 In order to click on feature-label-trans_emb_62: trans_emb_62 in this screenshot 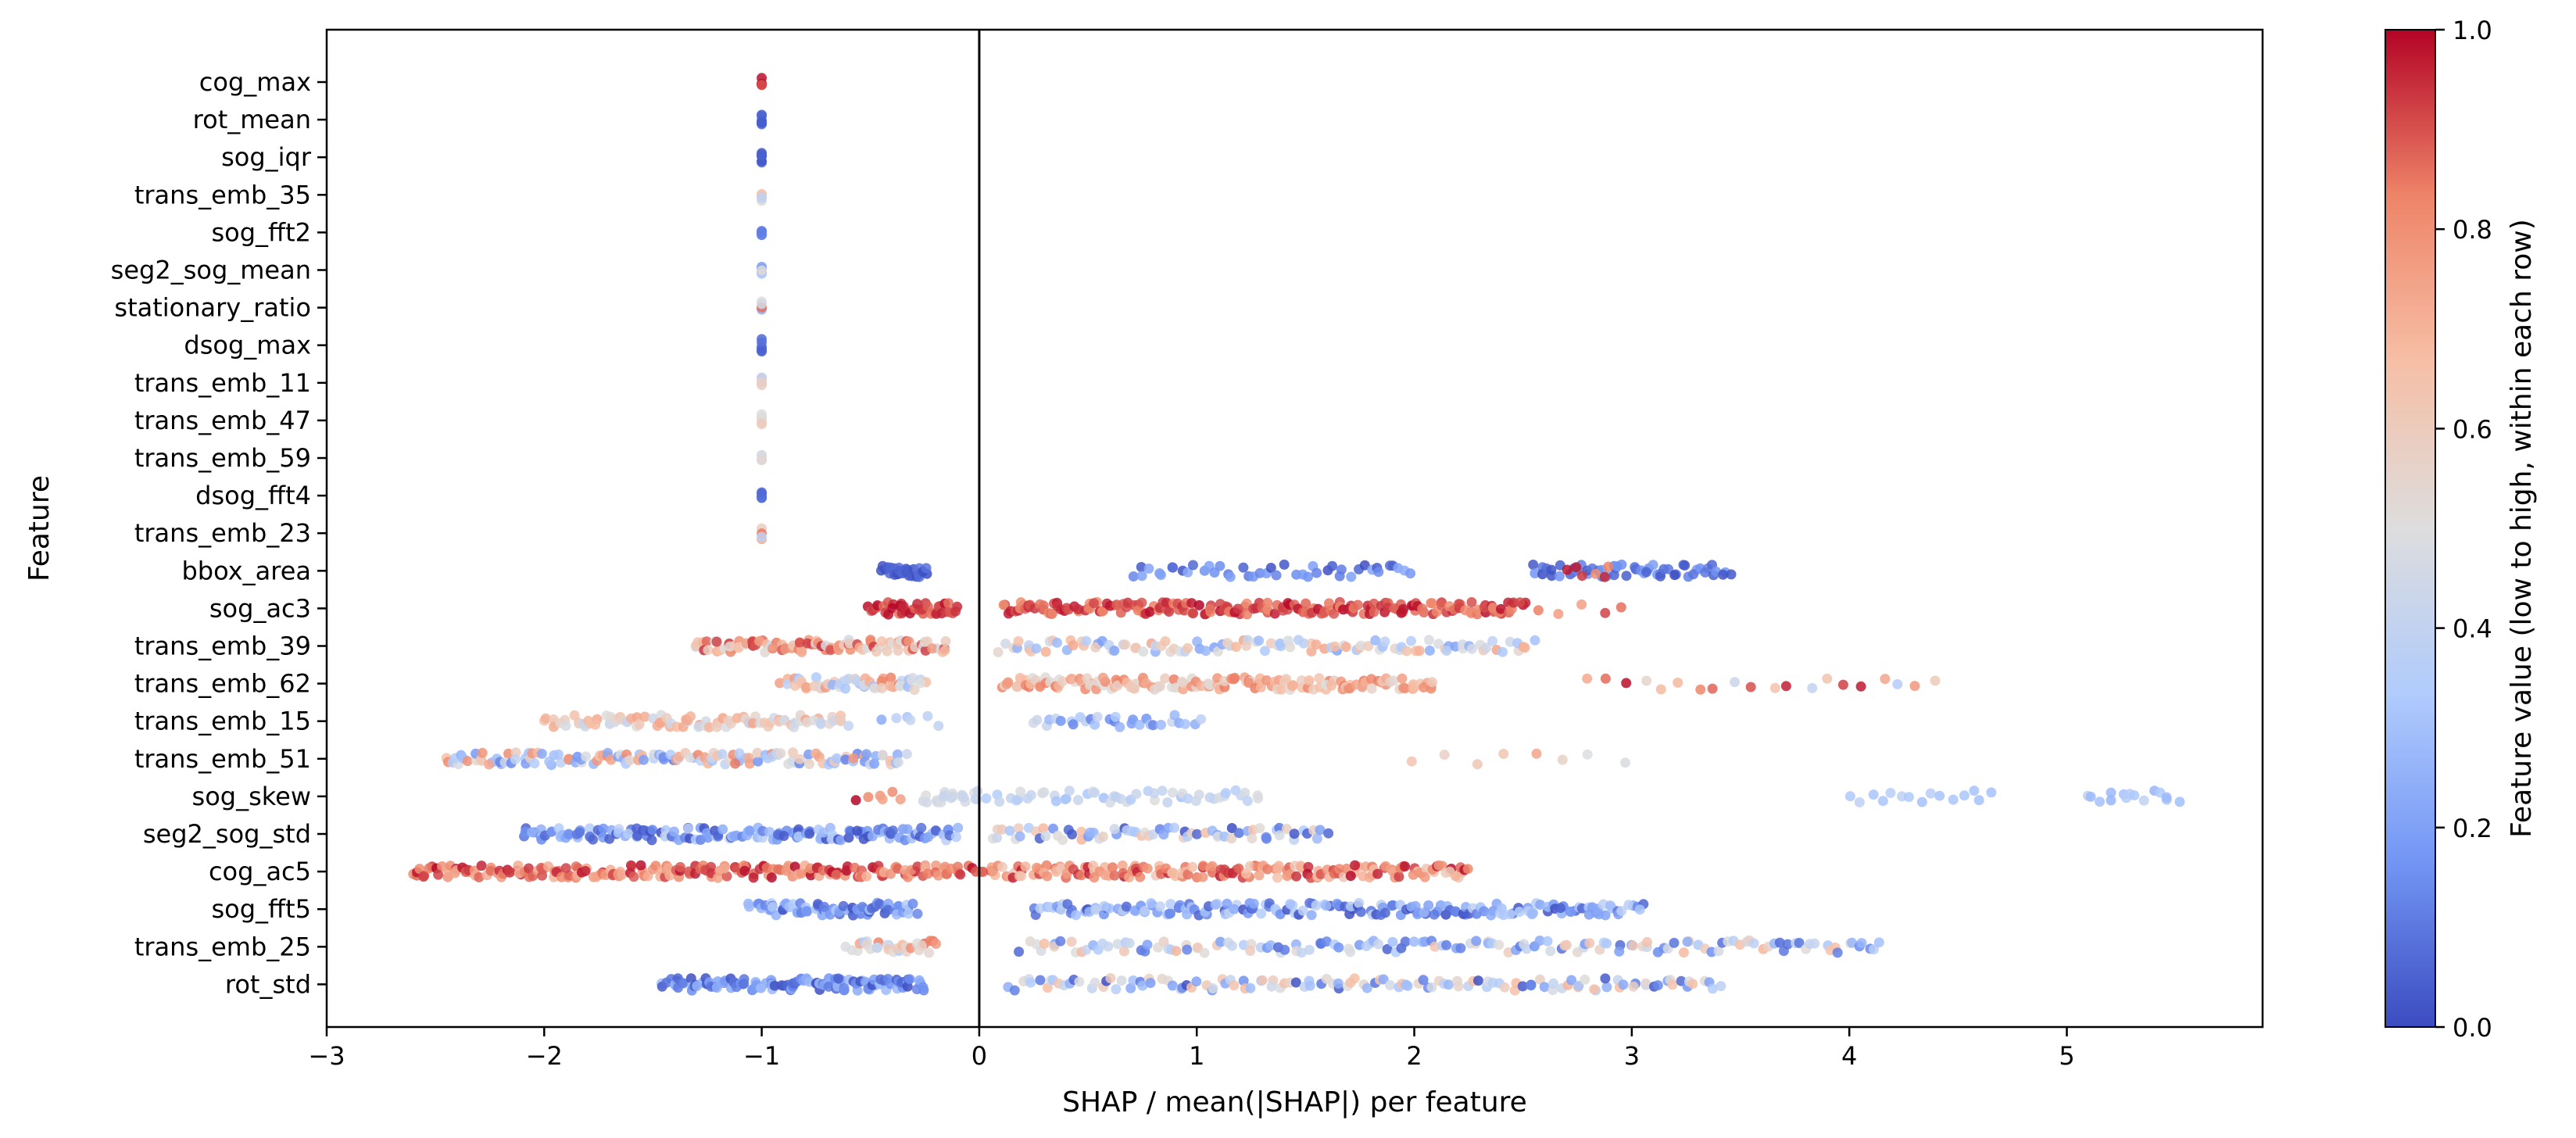, I will do `click(222, 684)`.